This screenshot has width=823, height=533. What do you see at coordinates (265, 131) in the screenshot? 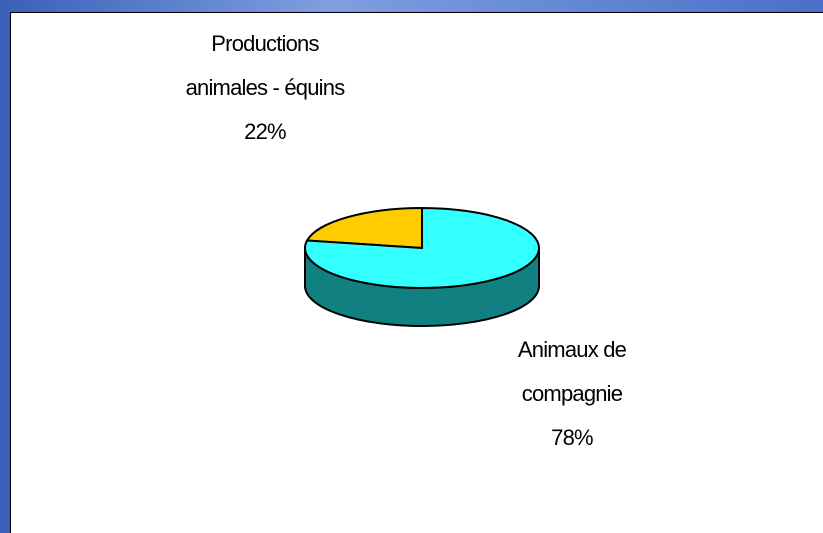
I see `value-label: 22%` at bounding box center [265, 131].